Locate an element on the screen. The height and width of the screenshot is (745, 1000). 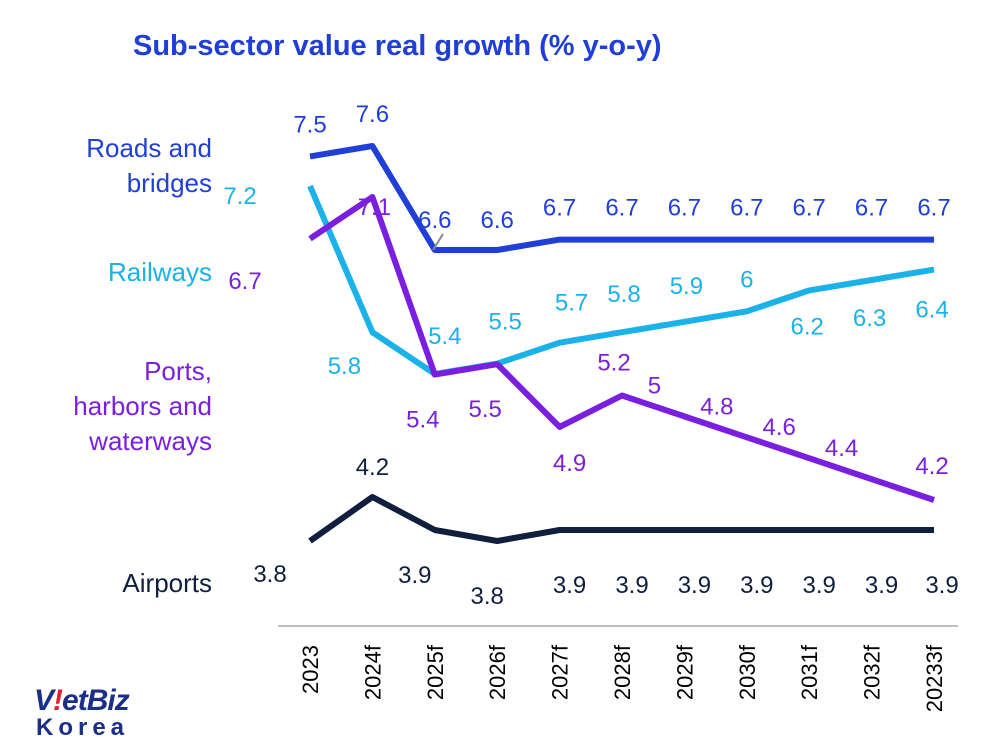
logo-subtitle: Korea is located at coordinates (83, 727).